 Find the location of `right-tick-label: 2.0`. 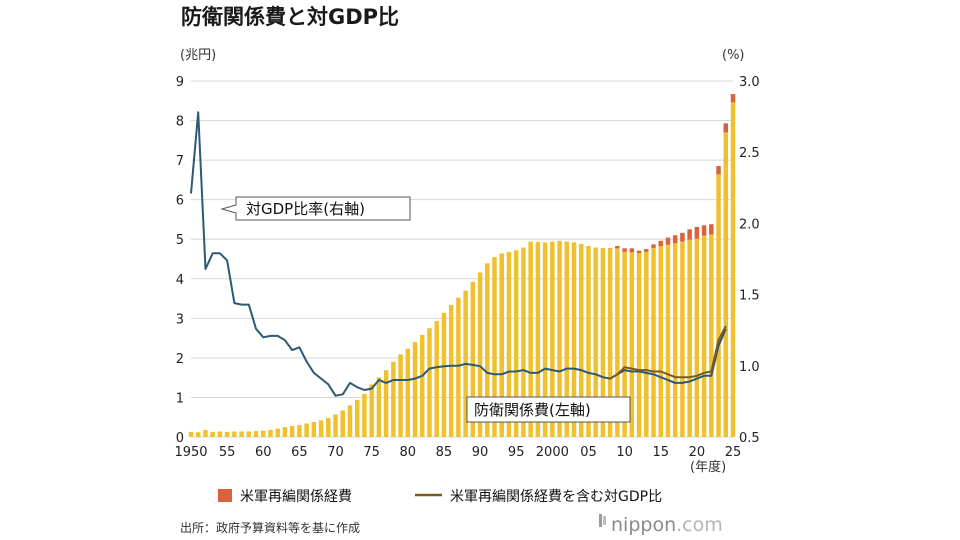

right-tick-label: 2.0 is located at coordinates (749, 224).